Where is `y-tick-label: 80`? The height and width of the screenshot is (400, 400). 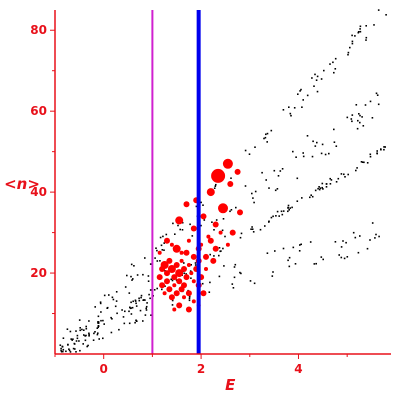
y-tick-label: 80 is located at coordinates (38, 30).